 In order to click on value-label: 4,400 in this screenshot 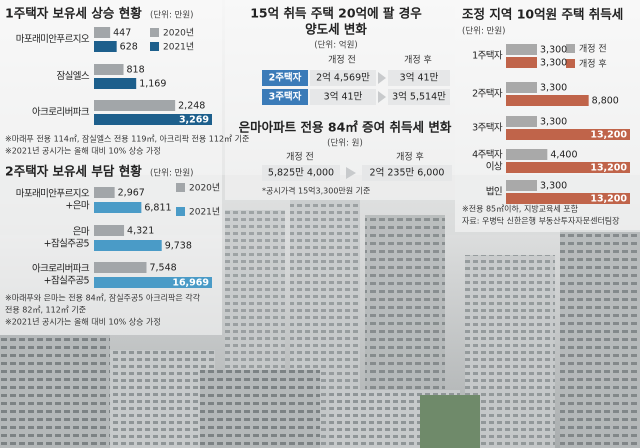, I will do `click(563, 155)`.